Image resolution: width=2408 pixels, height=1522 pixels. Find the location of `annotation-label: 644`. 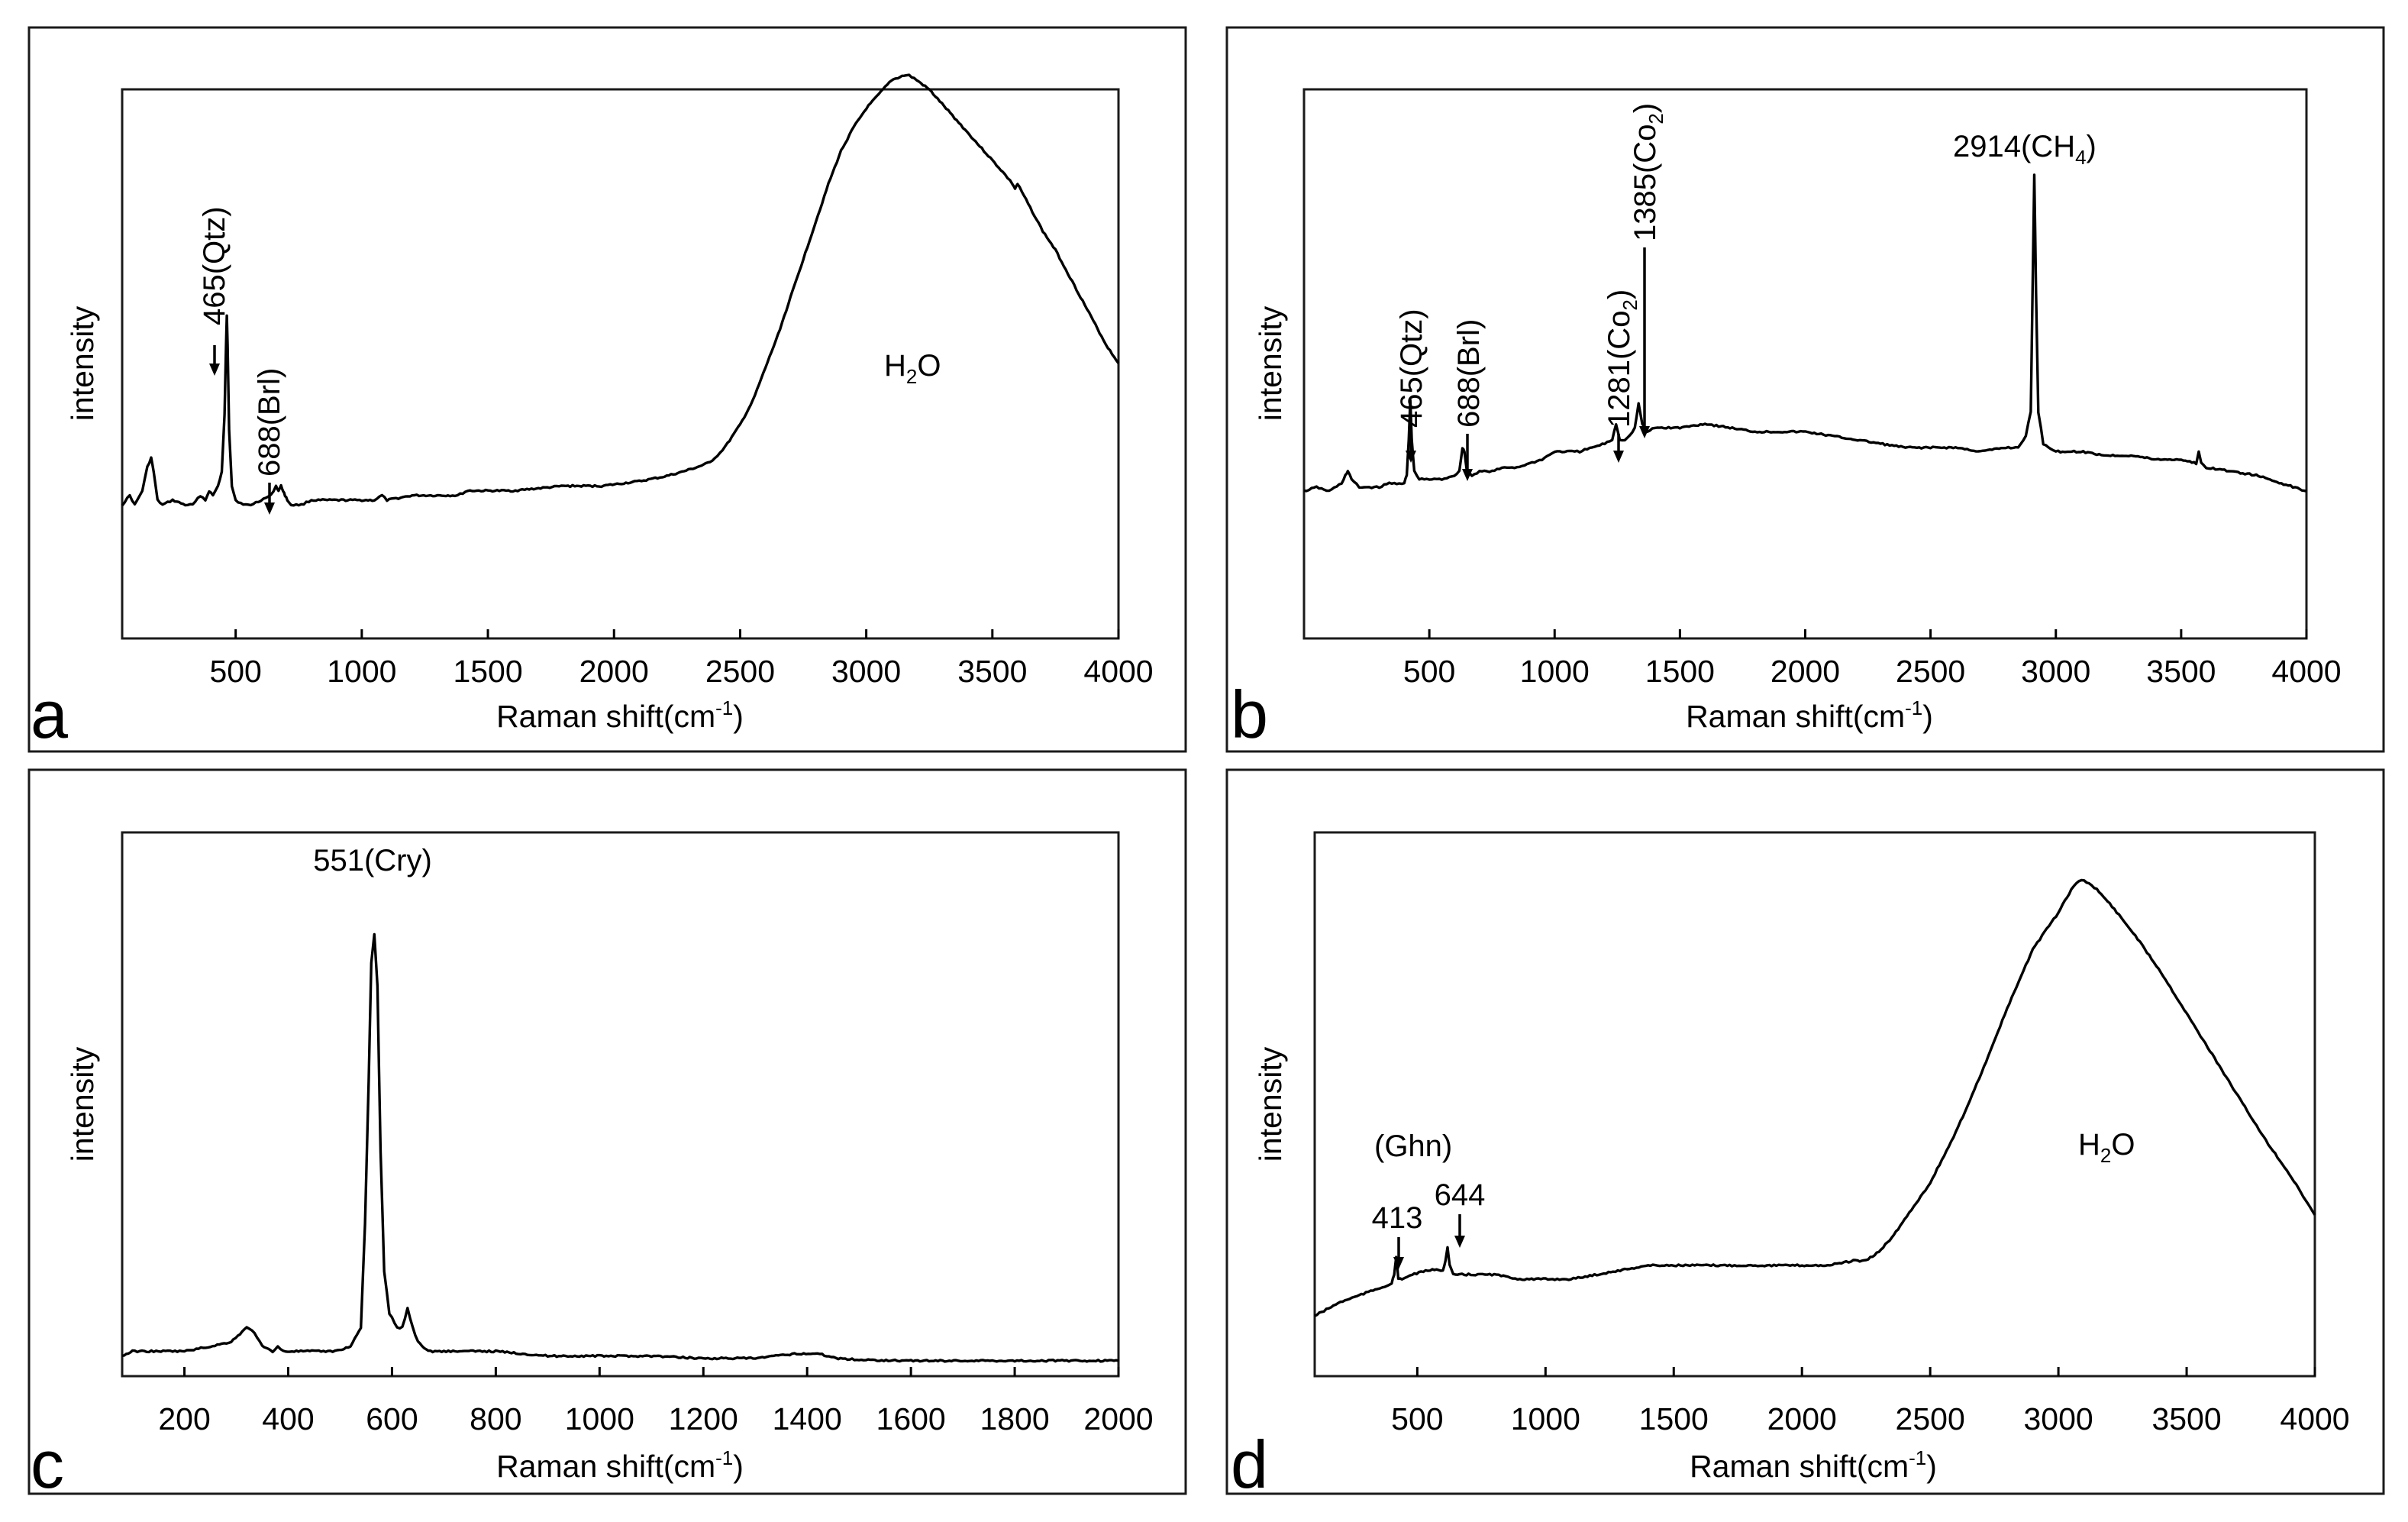

annotation-label: 644 is located at coordinates (1460, 1195).